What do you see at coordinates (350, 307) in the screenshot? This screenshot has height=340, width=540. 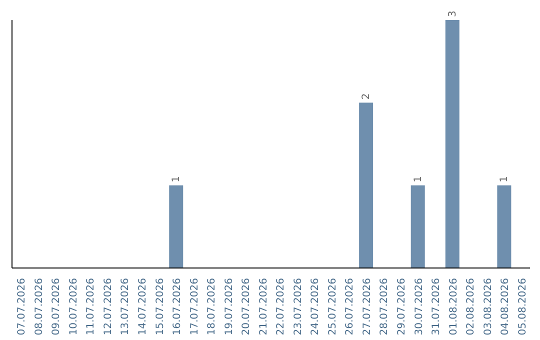 I see `x-tick-label: 26.07.2026` at bounding box center [350, 307].